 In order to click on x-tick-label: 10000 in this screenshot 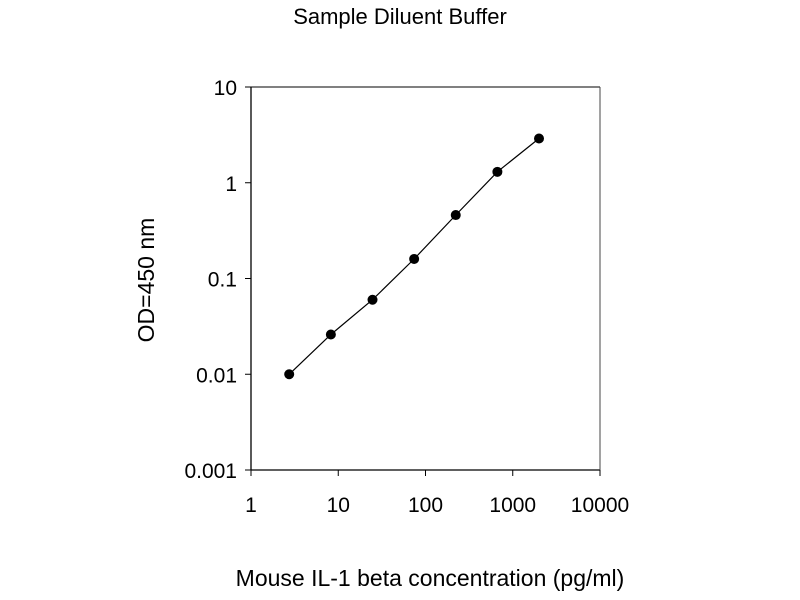, I will do `click(600, 505)`.